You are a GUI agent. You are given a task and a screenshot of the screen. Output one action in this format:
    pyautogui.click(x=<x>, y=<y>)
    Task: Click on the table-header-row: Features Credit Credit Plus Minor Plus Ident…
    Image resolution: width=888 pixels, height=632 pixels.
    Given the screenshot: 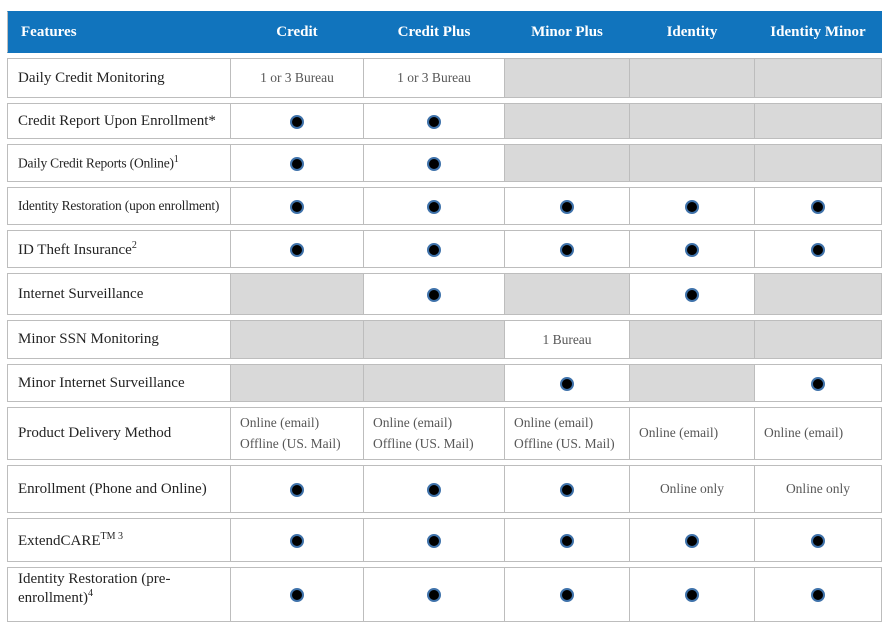 What is the action you would take?
    pyautogui.click(x=444, y=32)
    